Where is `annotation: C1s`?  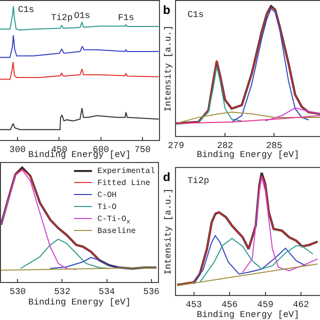
annotation: C1s is located at coordinates (26, 10).